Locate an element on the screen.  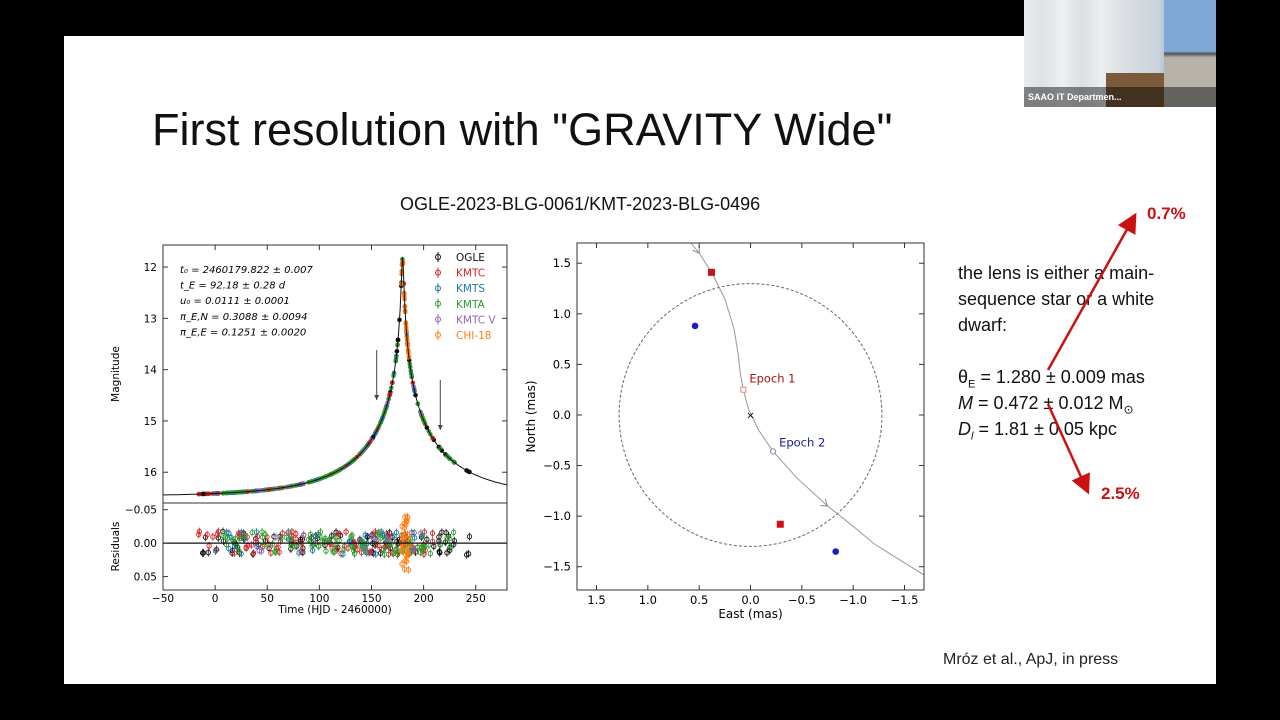
value: = 1.280 ± 0.009 mas is located at coordinates (1060, 377).